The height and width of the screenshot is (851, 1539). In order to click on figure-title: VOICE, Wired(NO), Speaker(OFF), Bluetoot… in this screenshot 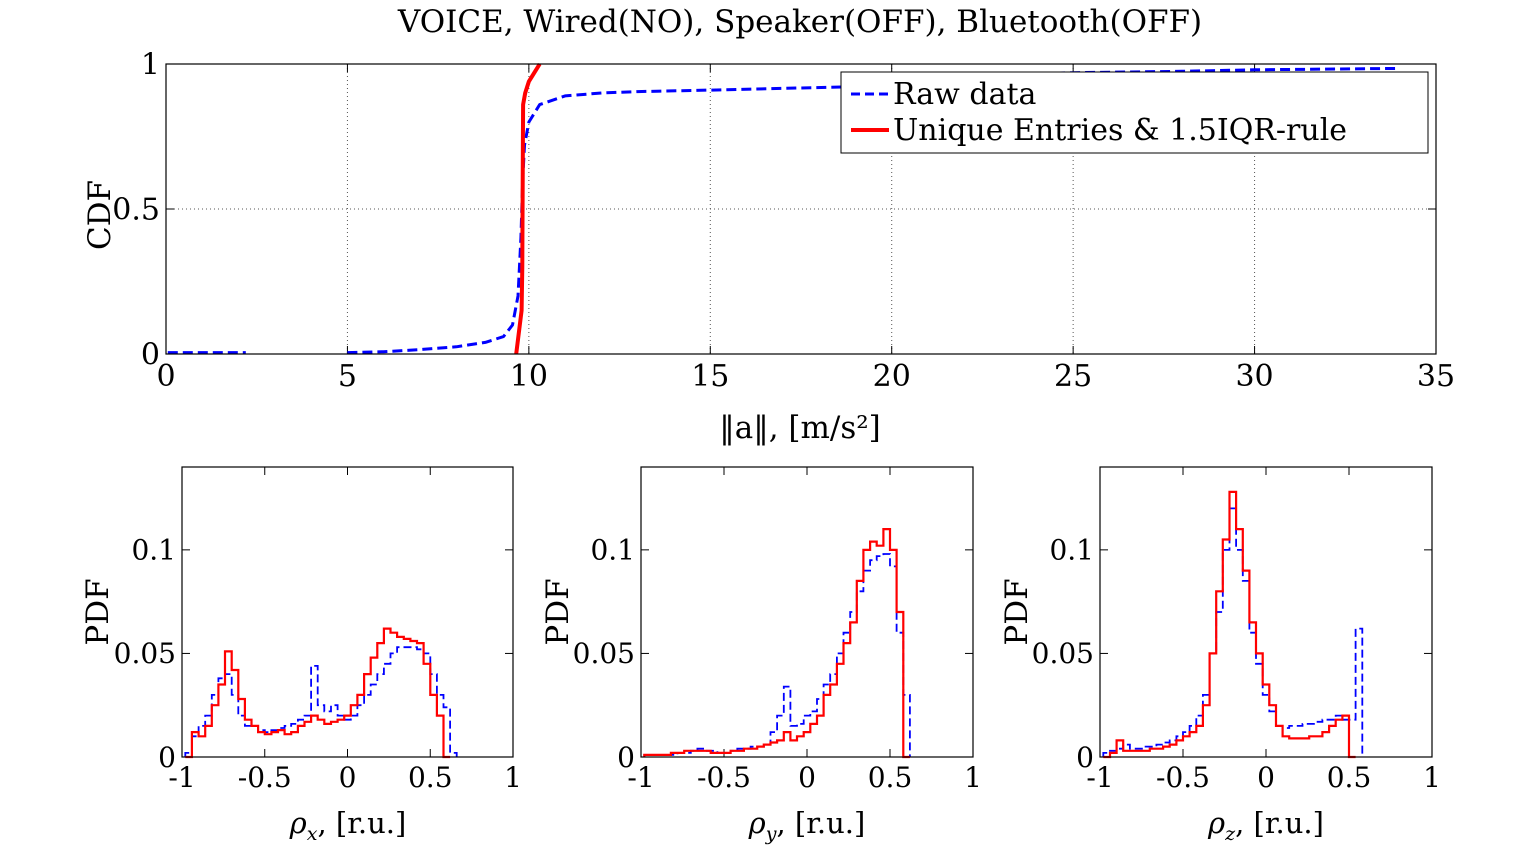, I will do `click(799, 22)`.